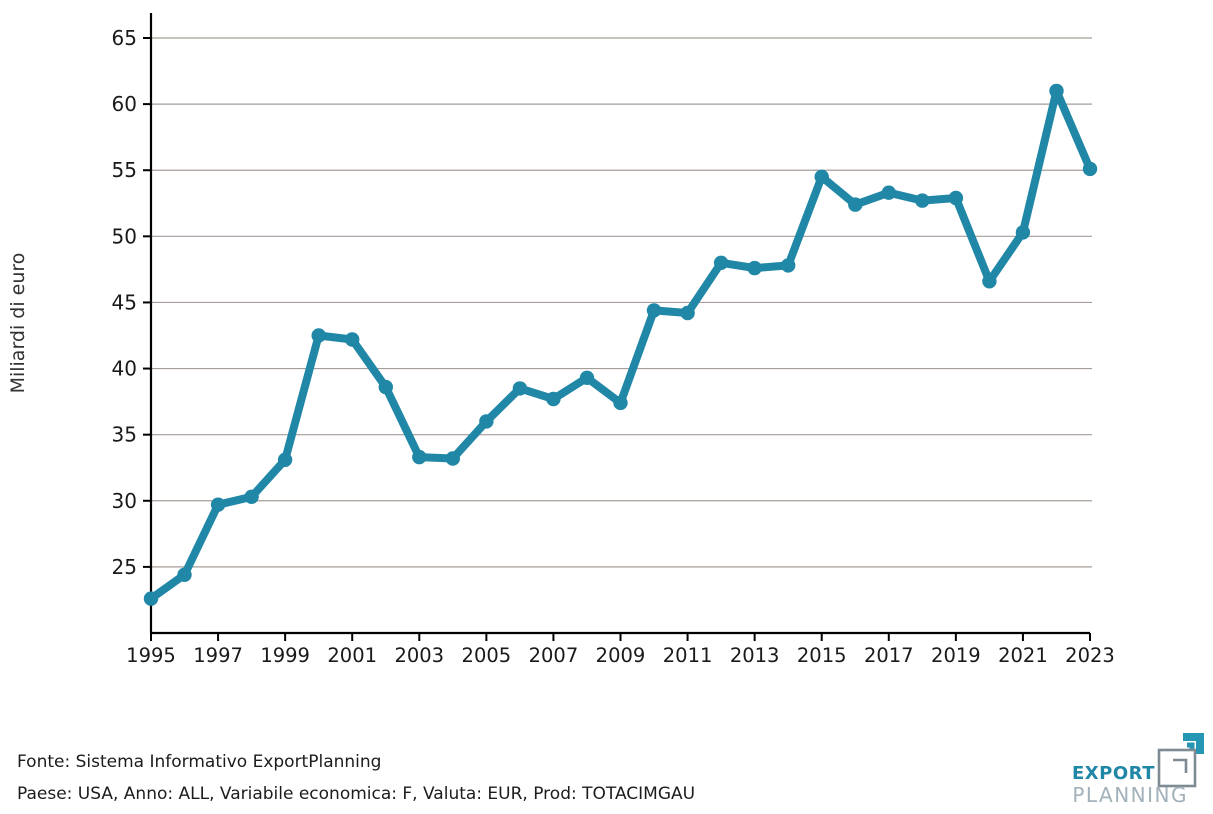 The width and height of the screenshot is (1213, 814). Describe the element at coordinates (1180, 760) in the screenshot. I see `cascading-squares-icon` at that location.